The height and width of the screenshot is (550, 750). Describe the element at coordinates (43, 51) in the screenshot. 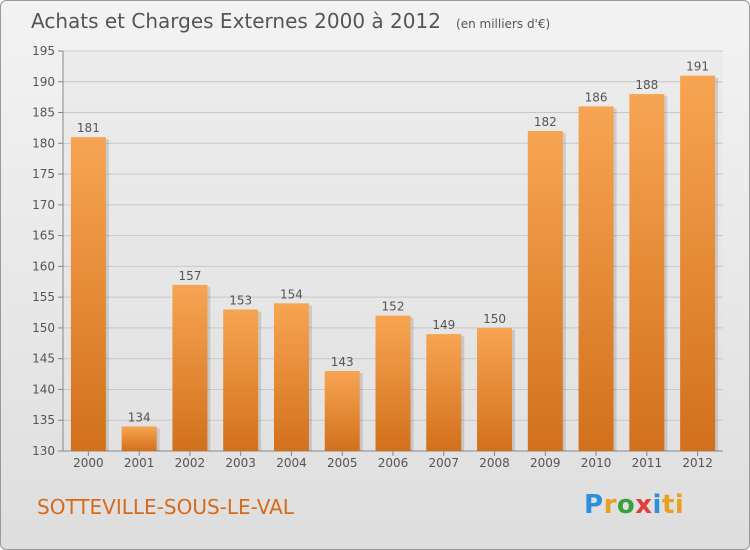

I see `y-tick-label: 195` at that location.